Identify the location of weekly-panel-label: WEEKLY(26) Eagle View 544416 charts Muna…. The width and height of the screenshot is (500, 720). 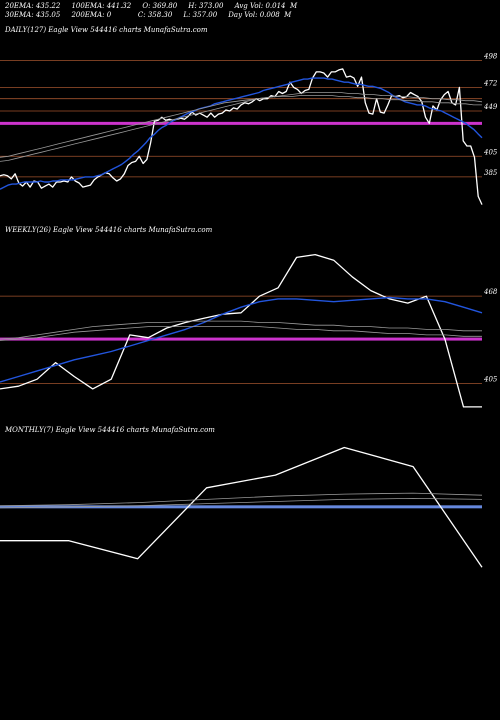
(109, 230).